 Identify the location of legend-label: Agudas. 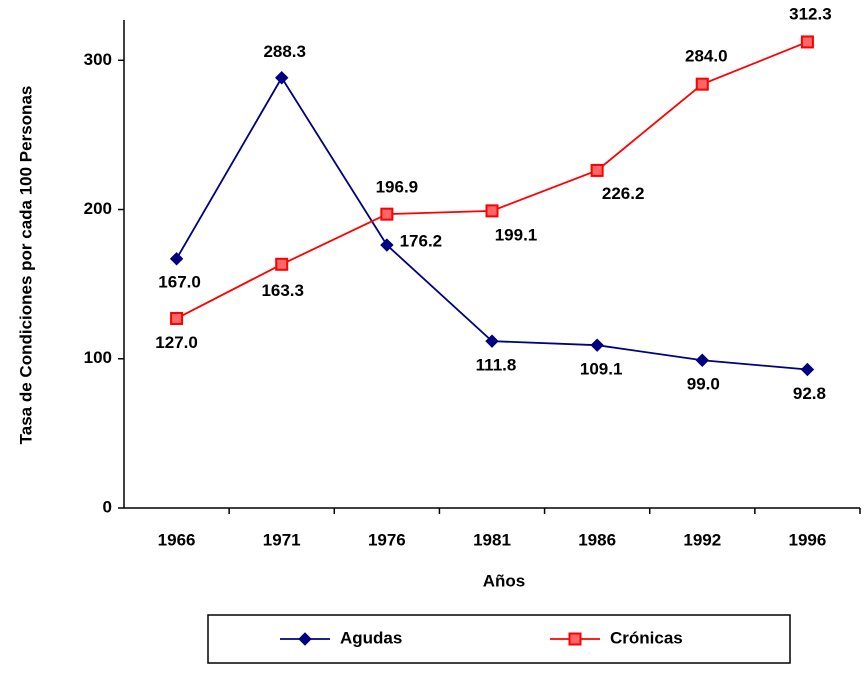
(371, 637).